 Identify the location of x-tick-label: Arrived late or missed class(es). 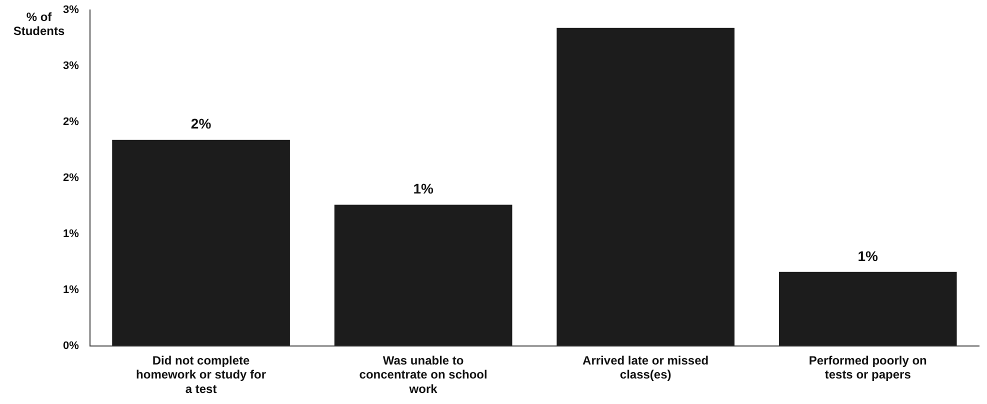
(645, 367).